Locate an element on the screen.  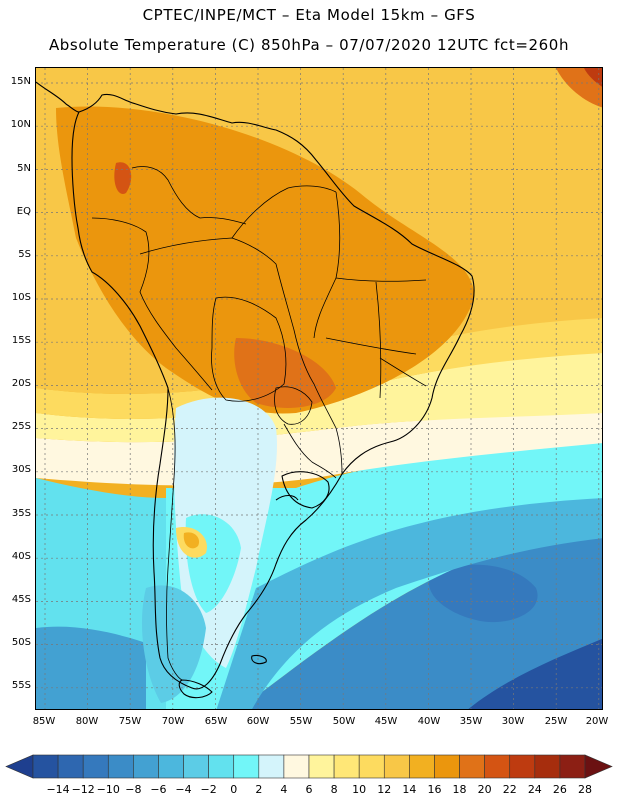
temperature-colorbar is located at coordinates (309, 766).